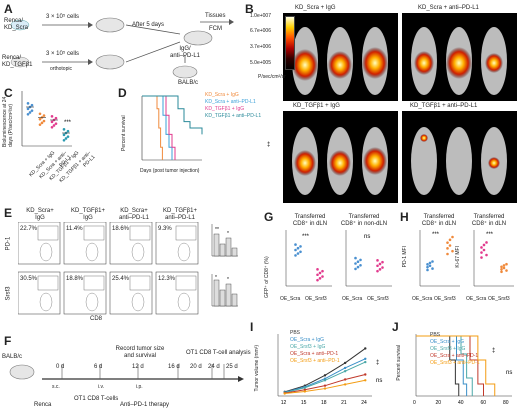 Image resolution: width=520 pixels, height=417 pixels. Describe the element at coordinates (8, 213) in the screenshot. I see `panel-label-e: E` at that location.